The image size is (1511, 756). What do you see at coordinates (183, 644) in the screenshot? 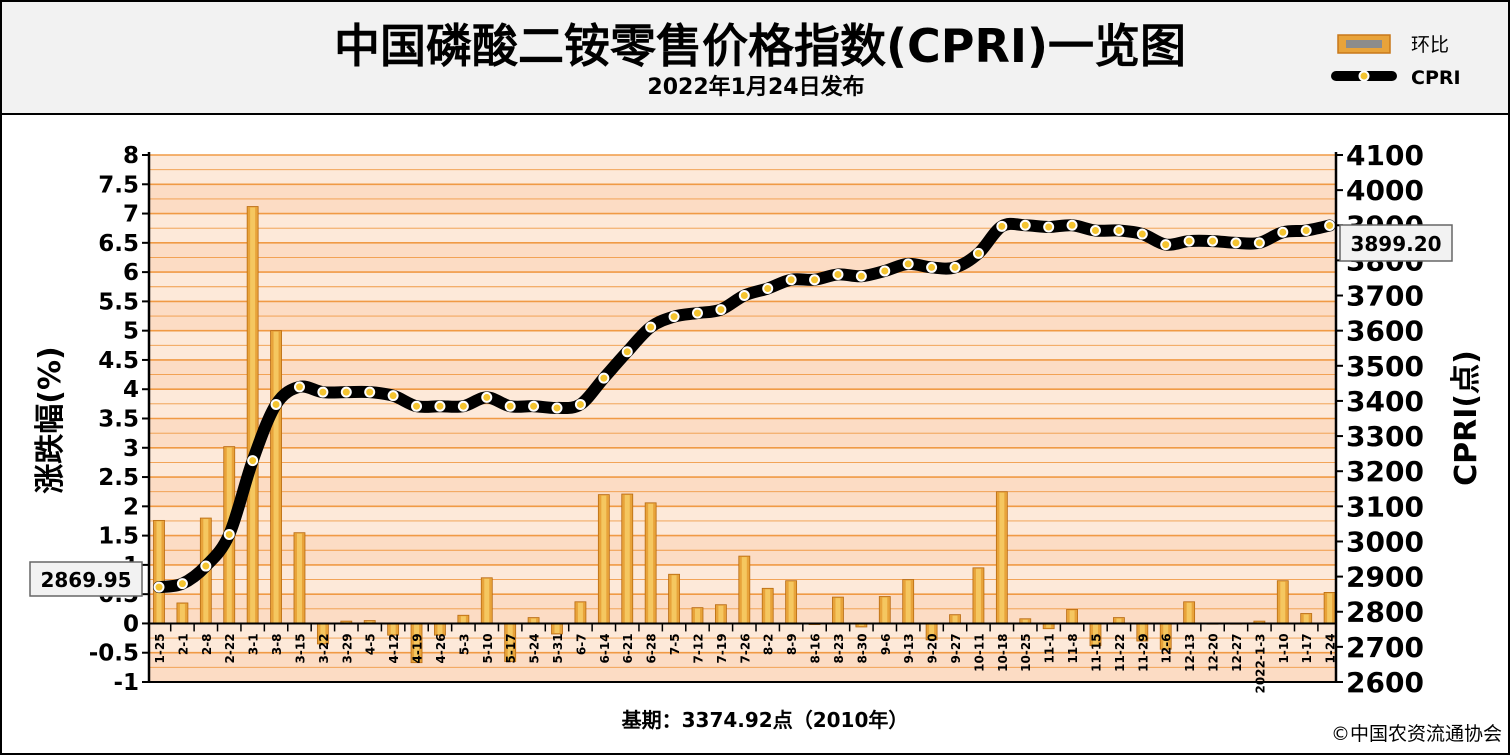
I see `x-tick-label: 2-1` at bounding box center [183, 644].